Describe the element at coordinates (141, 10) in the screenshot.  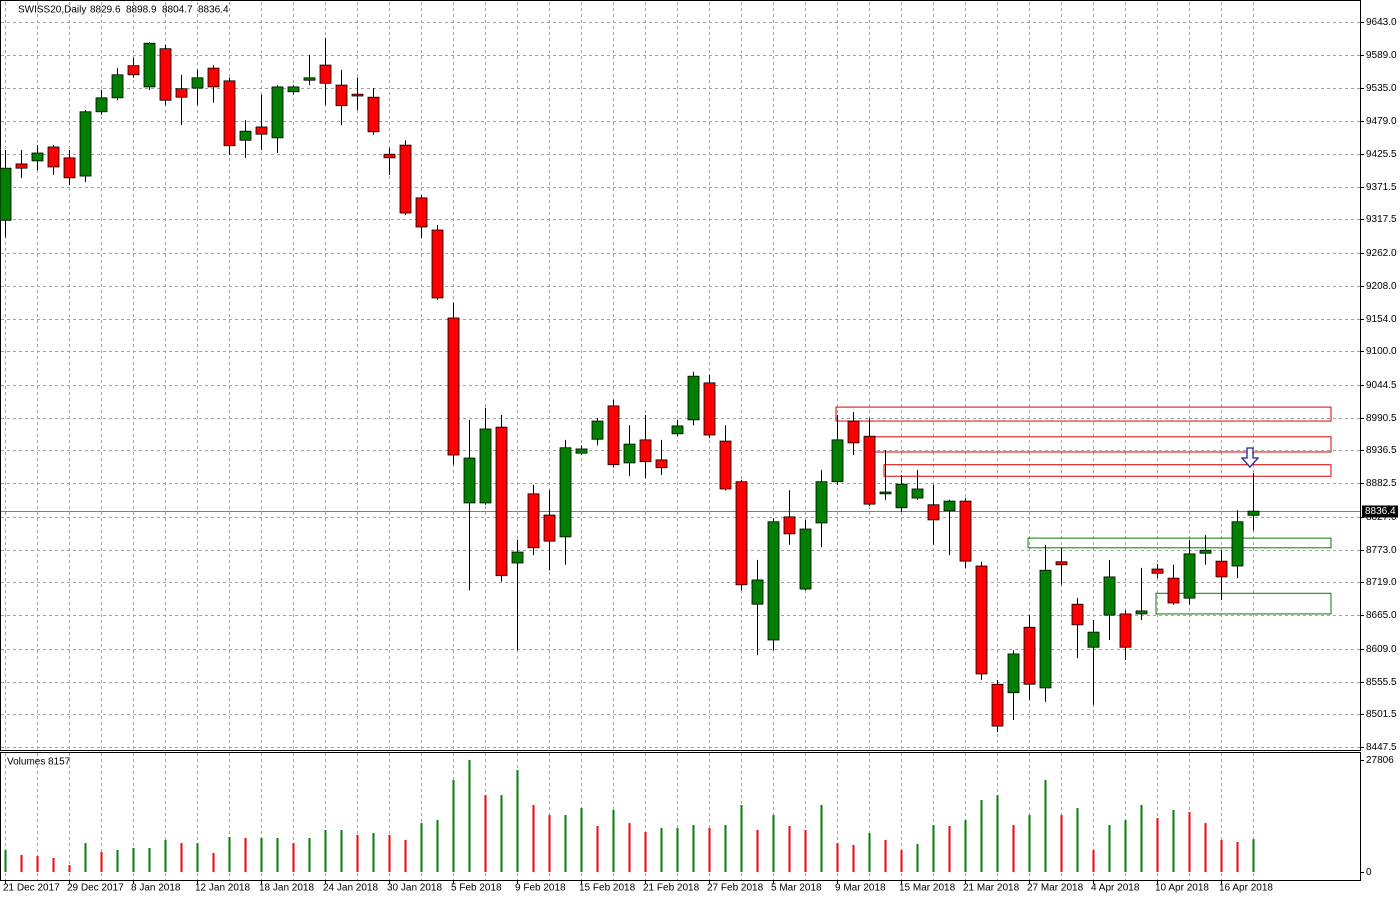
I see `header-high: 8898.9` at that location.